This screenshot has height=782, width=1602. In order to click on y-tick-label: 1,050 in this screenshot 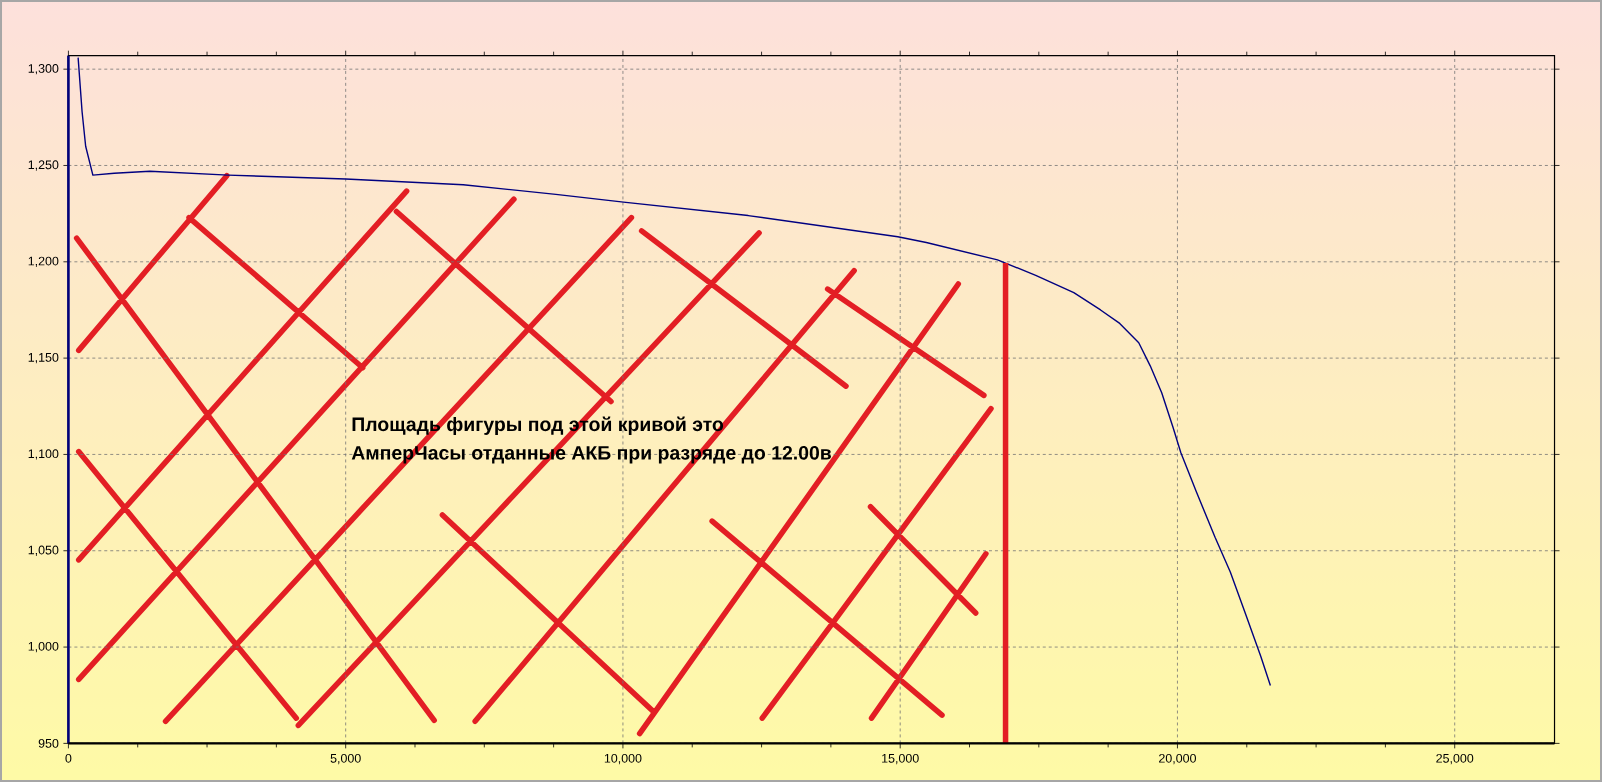, I will do `click(43, 550)`.